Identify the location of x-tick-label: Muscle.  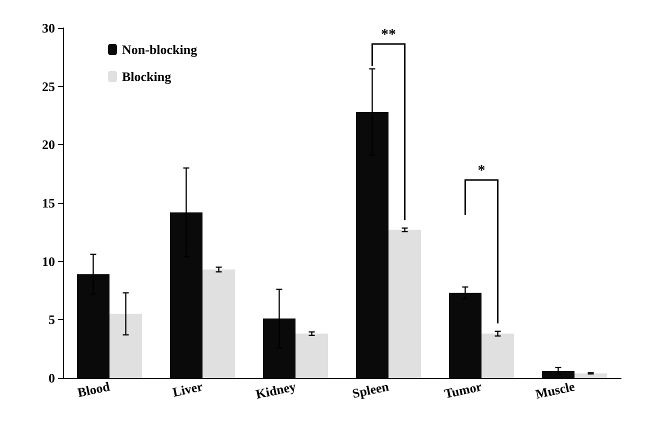
(555, 390).